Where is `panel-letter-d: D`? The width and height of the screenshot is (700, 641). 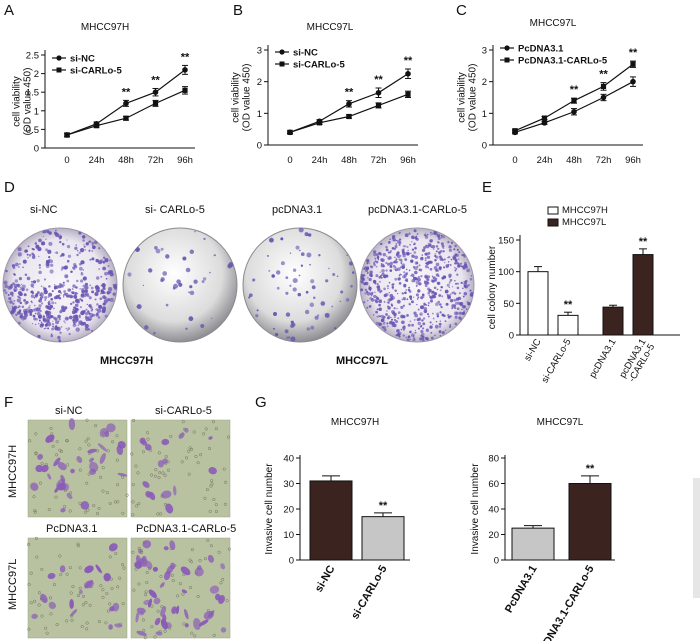 panel-letter-d: D is located at coordinates (9, 187).